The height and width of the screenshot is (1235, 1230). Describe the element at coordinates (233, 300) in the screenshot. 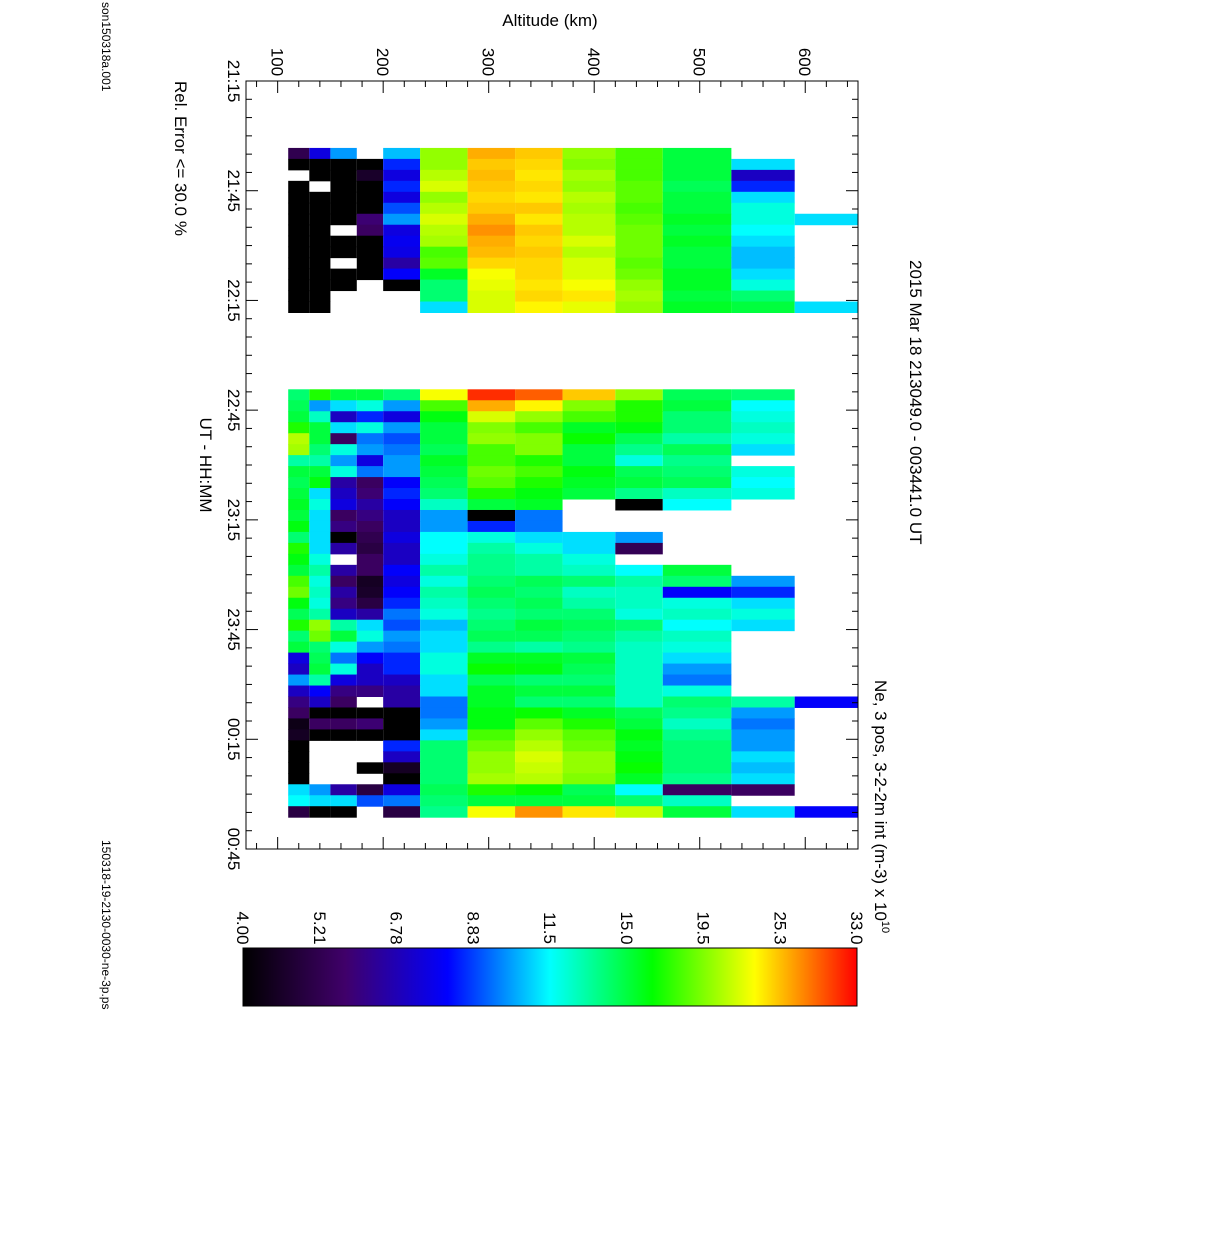

I see `x-tick-label: 22:15` at that location.